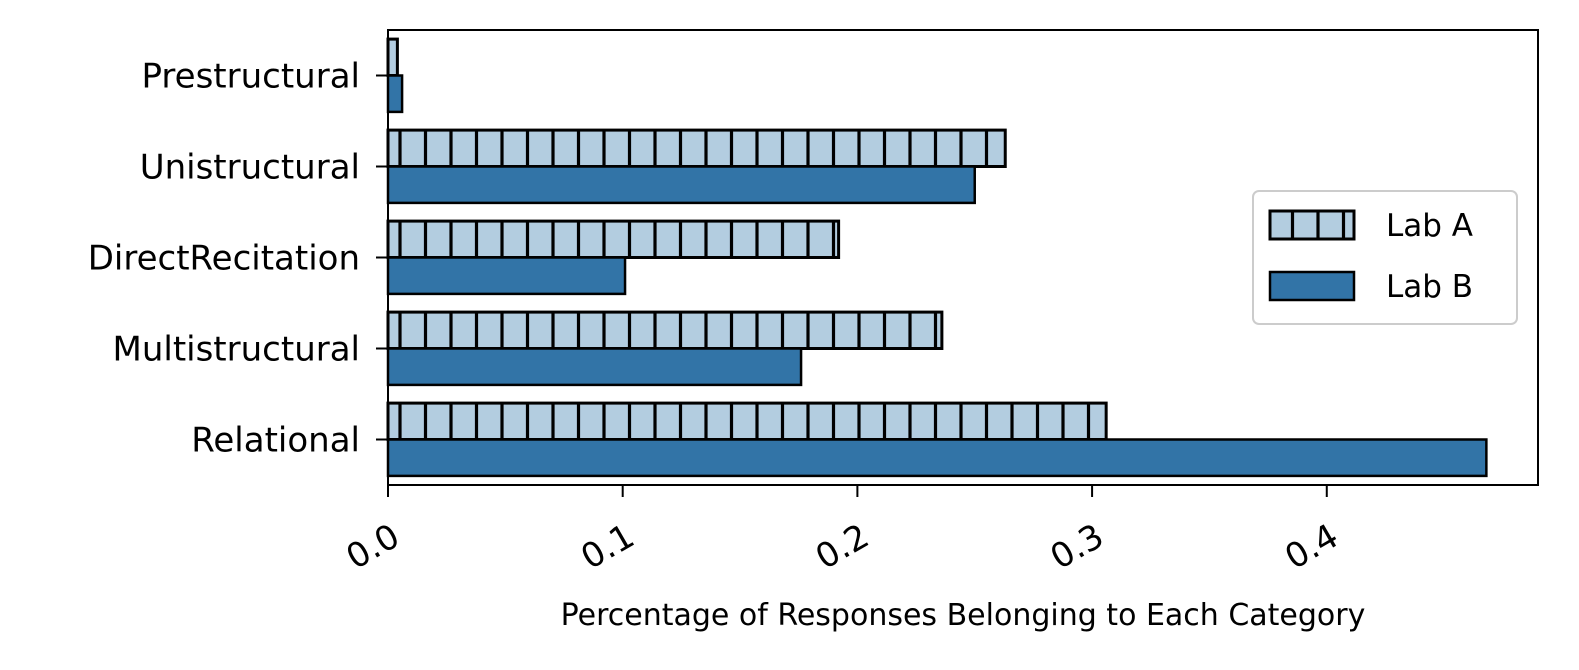 The width and height of the screenshot is (1579, 670). Describe the element at coordinates (842, 547) in the screenshot. I see `x-tick-label-0-2: 0.2` at that location.